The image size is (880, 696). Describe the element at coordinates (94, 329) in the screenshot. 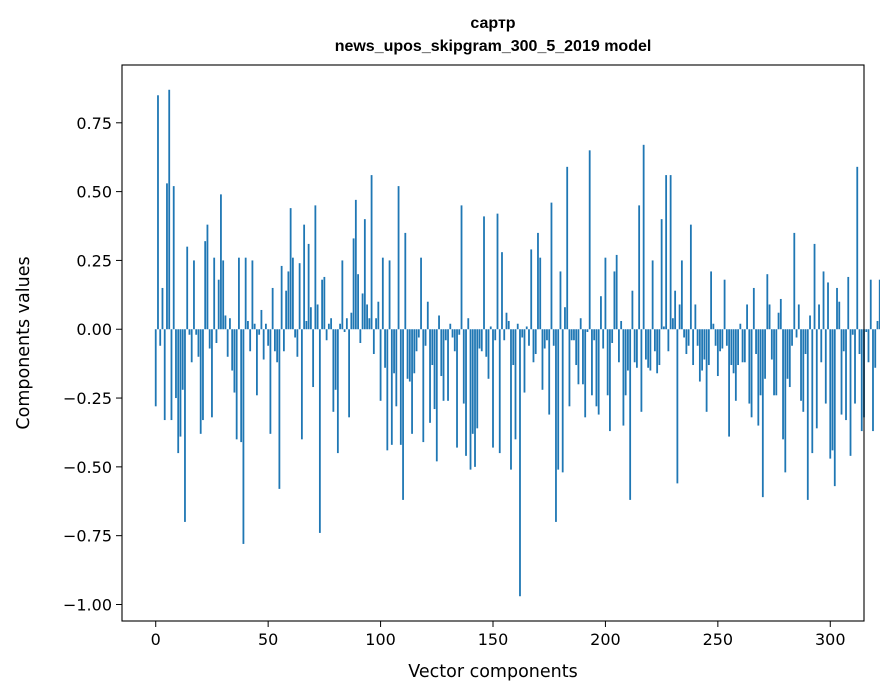

I see `y-tick-label: 0.00` at that location.